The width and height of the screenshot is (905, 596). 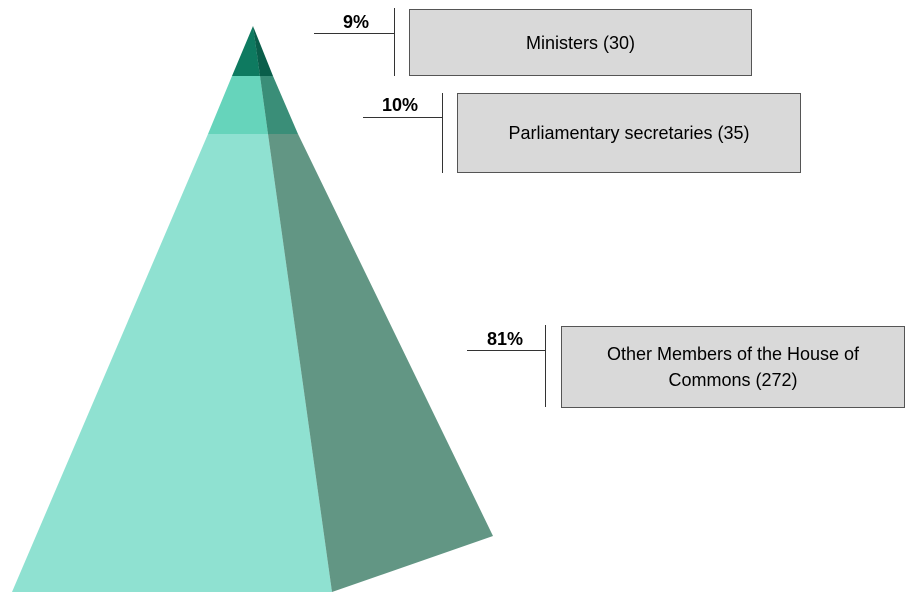 I want to click on percent-label-other-members: 81%, so click(x=505, y=339).